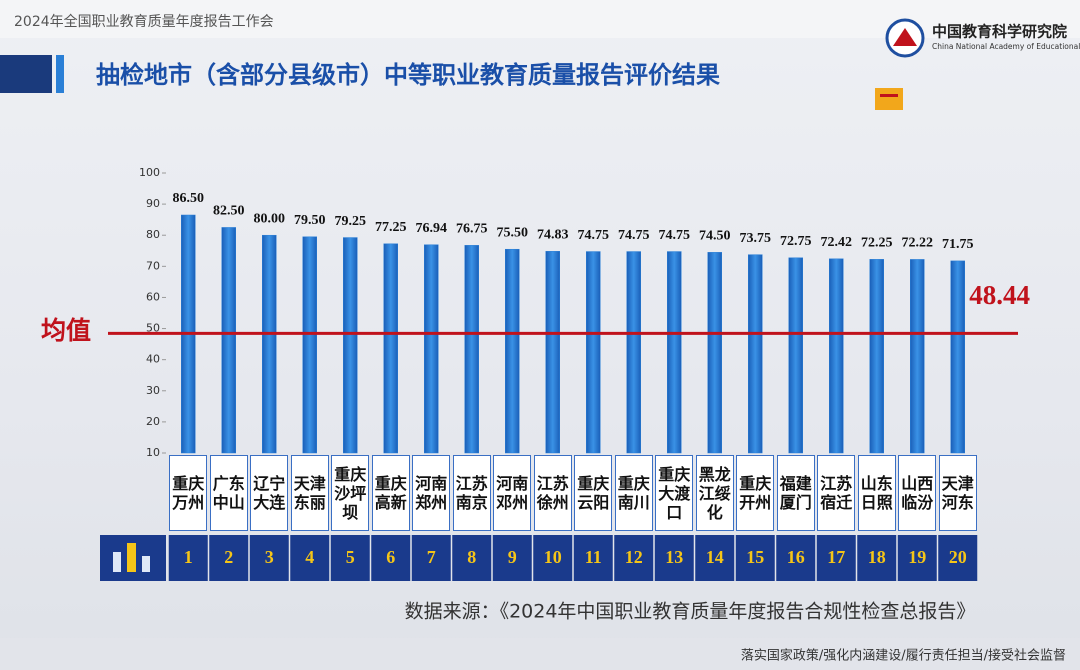 The height and width of the screenshot is (670, 1080). I want to click on footer-bar, so click(540, 654).